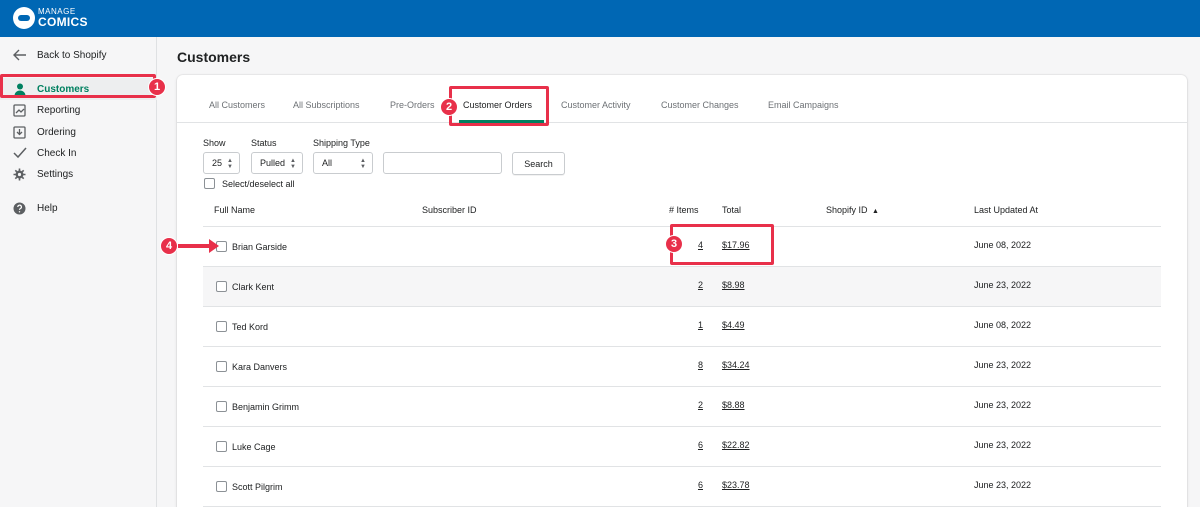 This screenshot has height=507, width=1200. Describe the element at coordinates (19, 110) in the screenshot. I see `report-icon` at that location.